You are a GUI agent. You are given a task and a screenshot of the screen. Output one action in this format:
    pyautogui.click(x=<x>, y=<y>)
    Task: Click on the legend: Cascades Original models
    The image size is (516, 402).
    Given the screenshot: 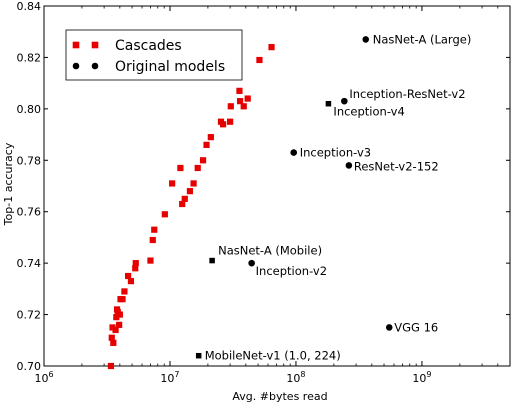 What is the action you would take?
    pyautogui.click(x=154, y=55)
    